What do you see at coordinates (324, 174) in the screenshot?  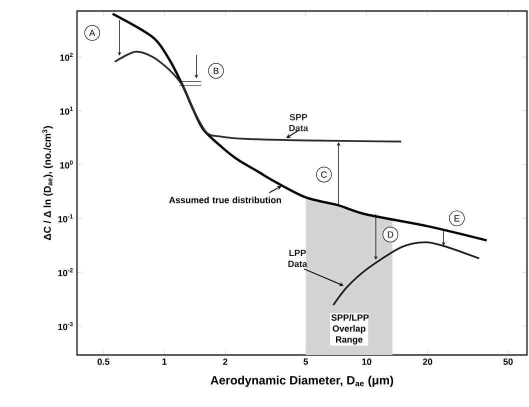 I see `annotation: C` at bounding box center [324, 174].